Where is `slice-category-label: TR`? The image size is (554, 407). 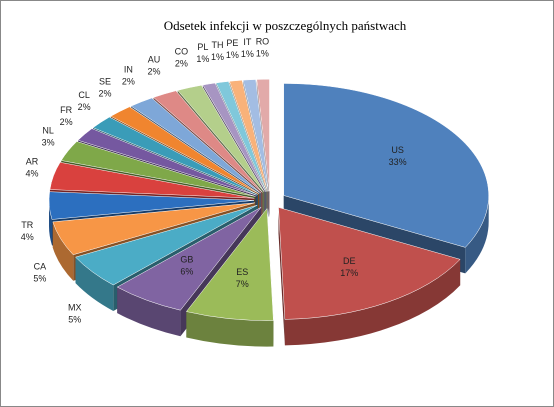 slice-category-label: TR is located at coordinates (27, 225).